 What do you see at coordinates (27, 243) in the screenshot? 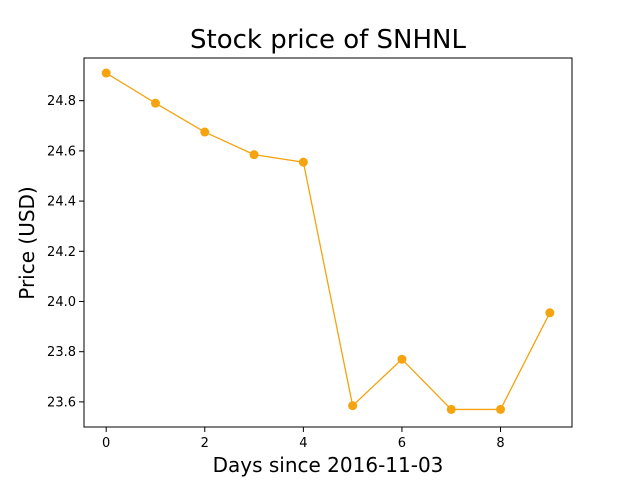
I see `y-axis-label: Price (USD)` at bounding box center [27, 243].